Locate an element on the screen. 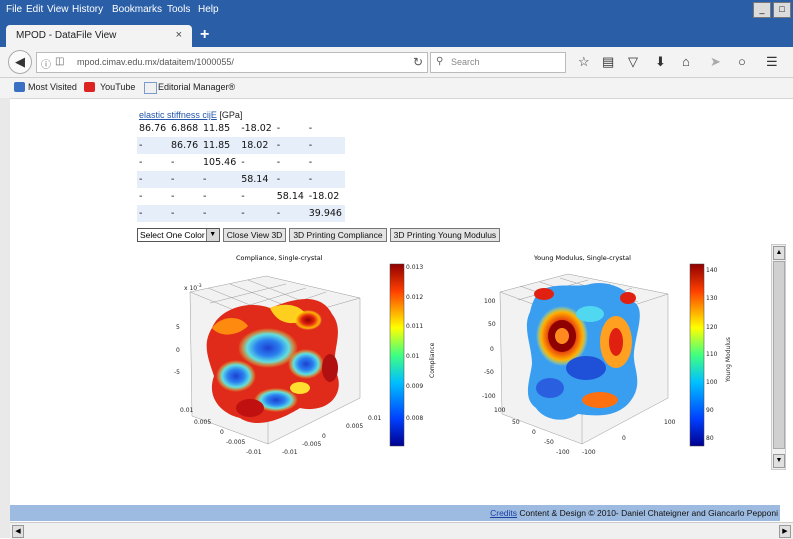 This screenshot has height=539, width=793. maximize-button: □ is located at coordinates (782, 10).